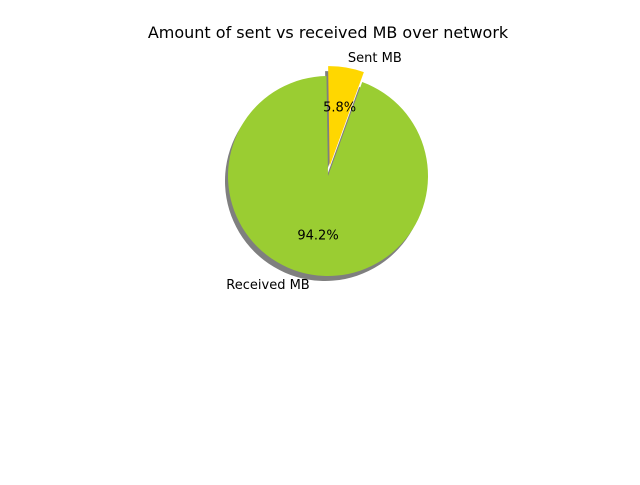 The width and height of the screenshot is (640, 485). I want to click on slice-layer, so click(328, 171).